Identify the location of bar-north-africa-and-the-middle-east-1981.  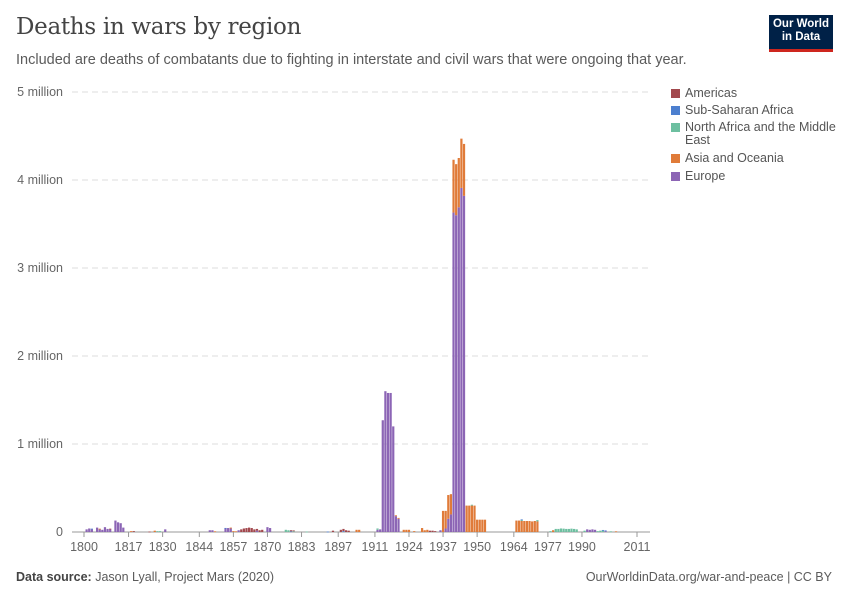
(558, 530).